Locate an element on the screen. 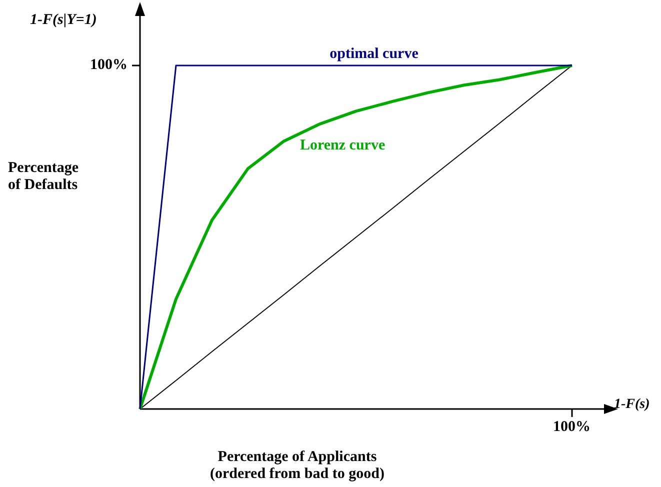 This screenshot has height=487, width=661. text: 1-F(s|Y=1) is located at coordinates (63, 20).